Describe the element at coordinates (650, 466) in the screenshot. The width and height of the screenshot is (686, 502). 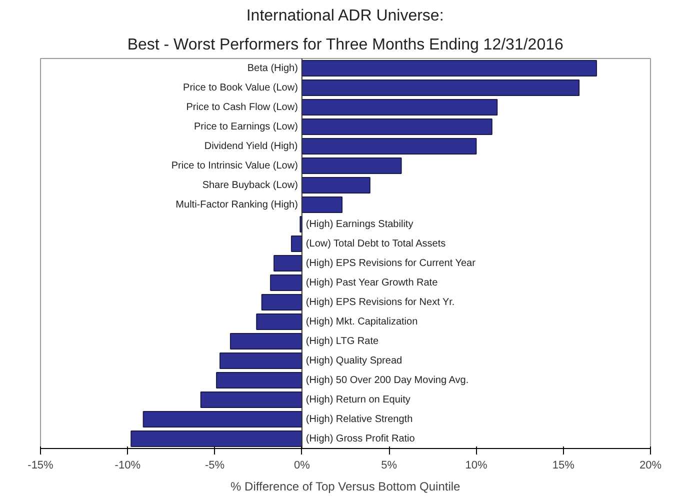
I see `x-tick-label: 20%` at that location.